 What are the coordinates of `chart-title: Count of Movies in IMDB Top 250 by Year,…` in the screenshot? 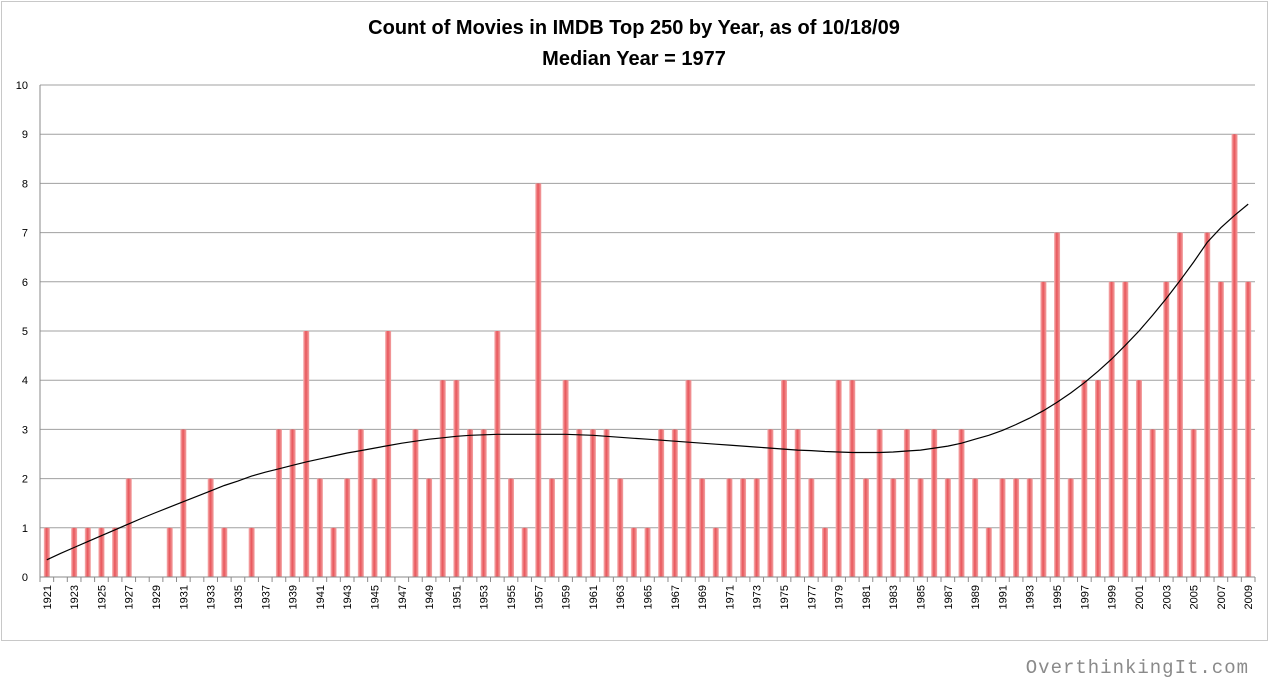 It's located at (634, 28).